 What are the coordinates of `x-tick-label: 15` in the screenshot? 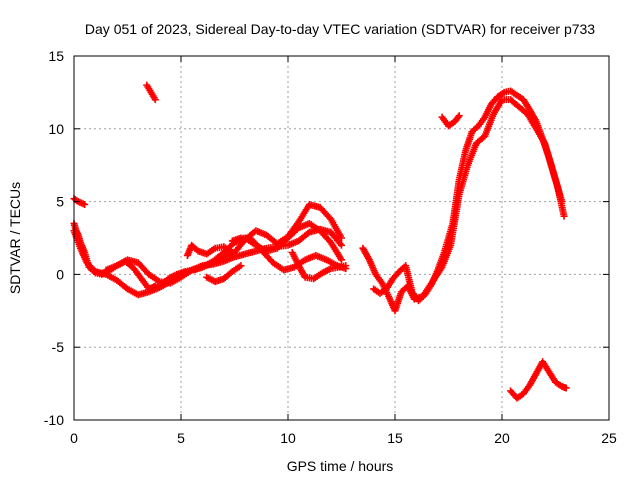 It's located at (395, 438).